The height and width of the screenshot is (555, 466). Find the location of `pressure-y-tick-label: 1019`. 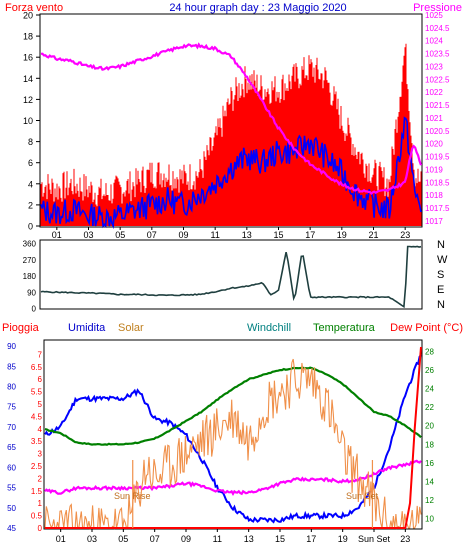

pressure-y-tick-label: 1019 is located at coordinates (434, 169).